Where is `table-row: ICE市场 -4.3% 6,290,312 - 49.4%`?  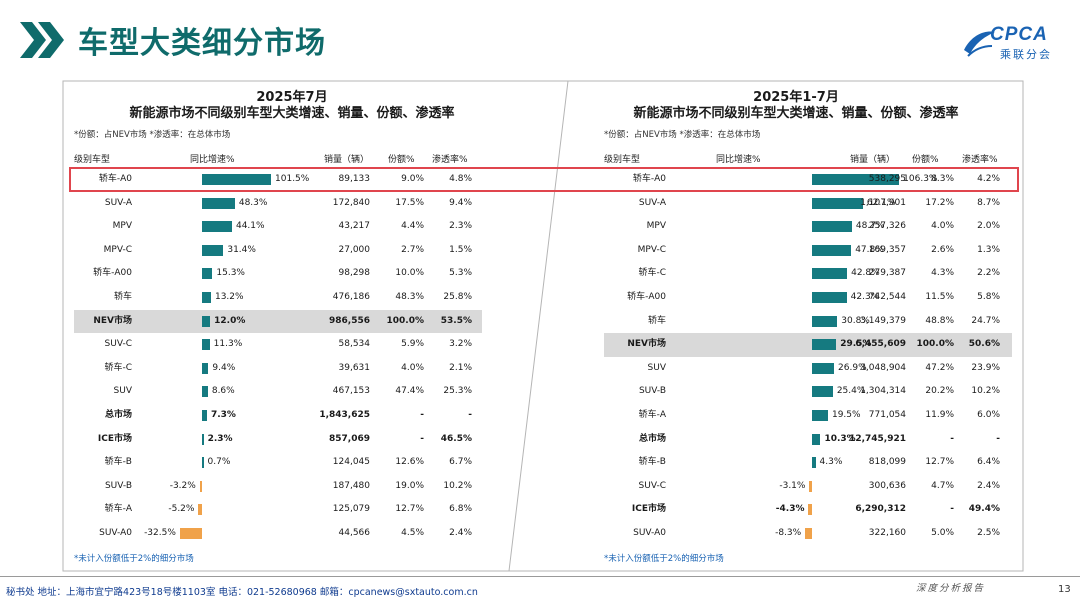
table-row: ICE市场 -4.3% 6,290,312 - 49.4% is located at coordinates (808, 510).